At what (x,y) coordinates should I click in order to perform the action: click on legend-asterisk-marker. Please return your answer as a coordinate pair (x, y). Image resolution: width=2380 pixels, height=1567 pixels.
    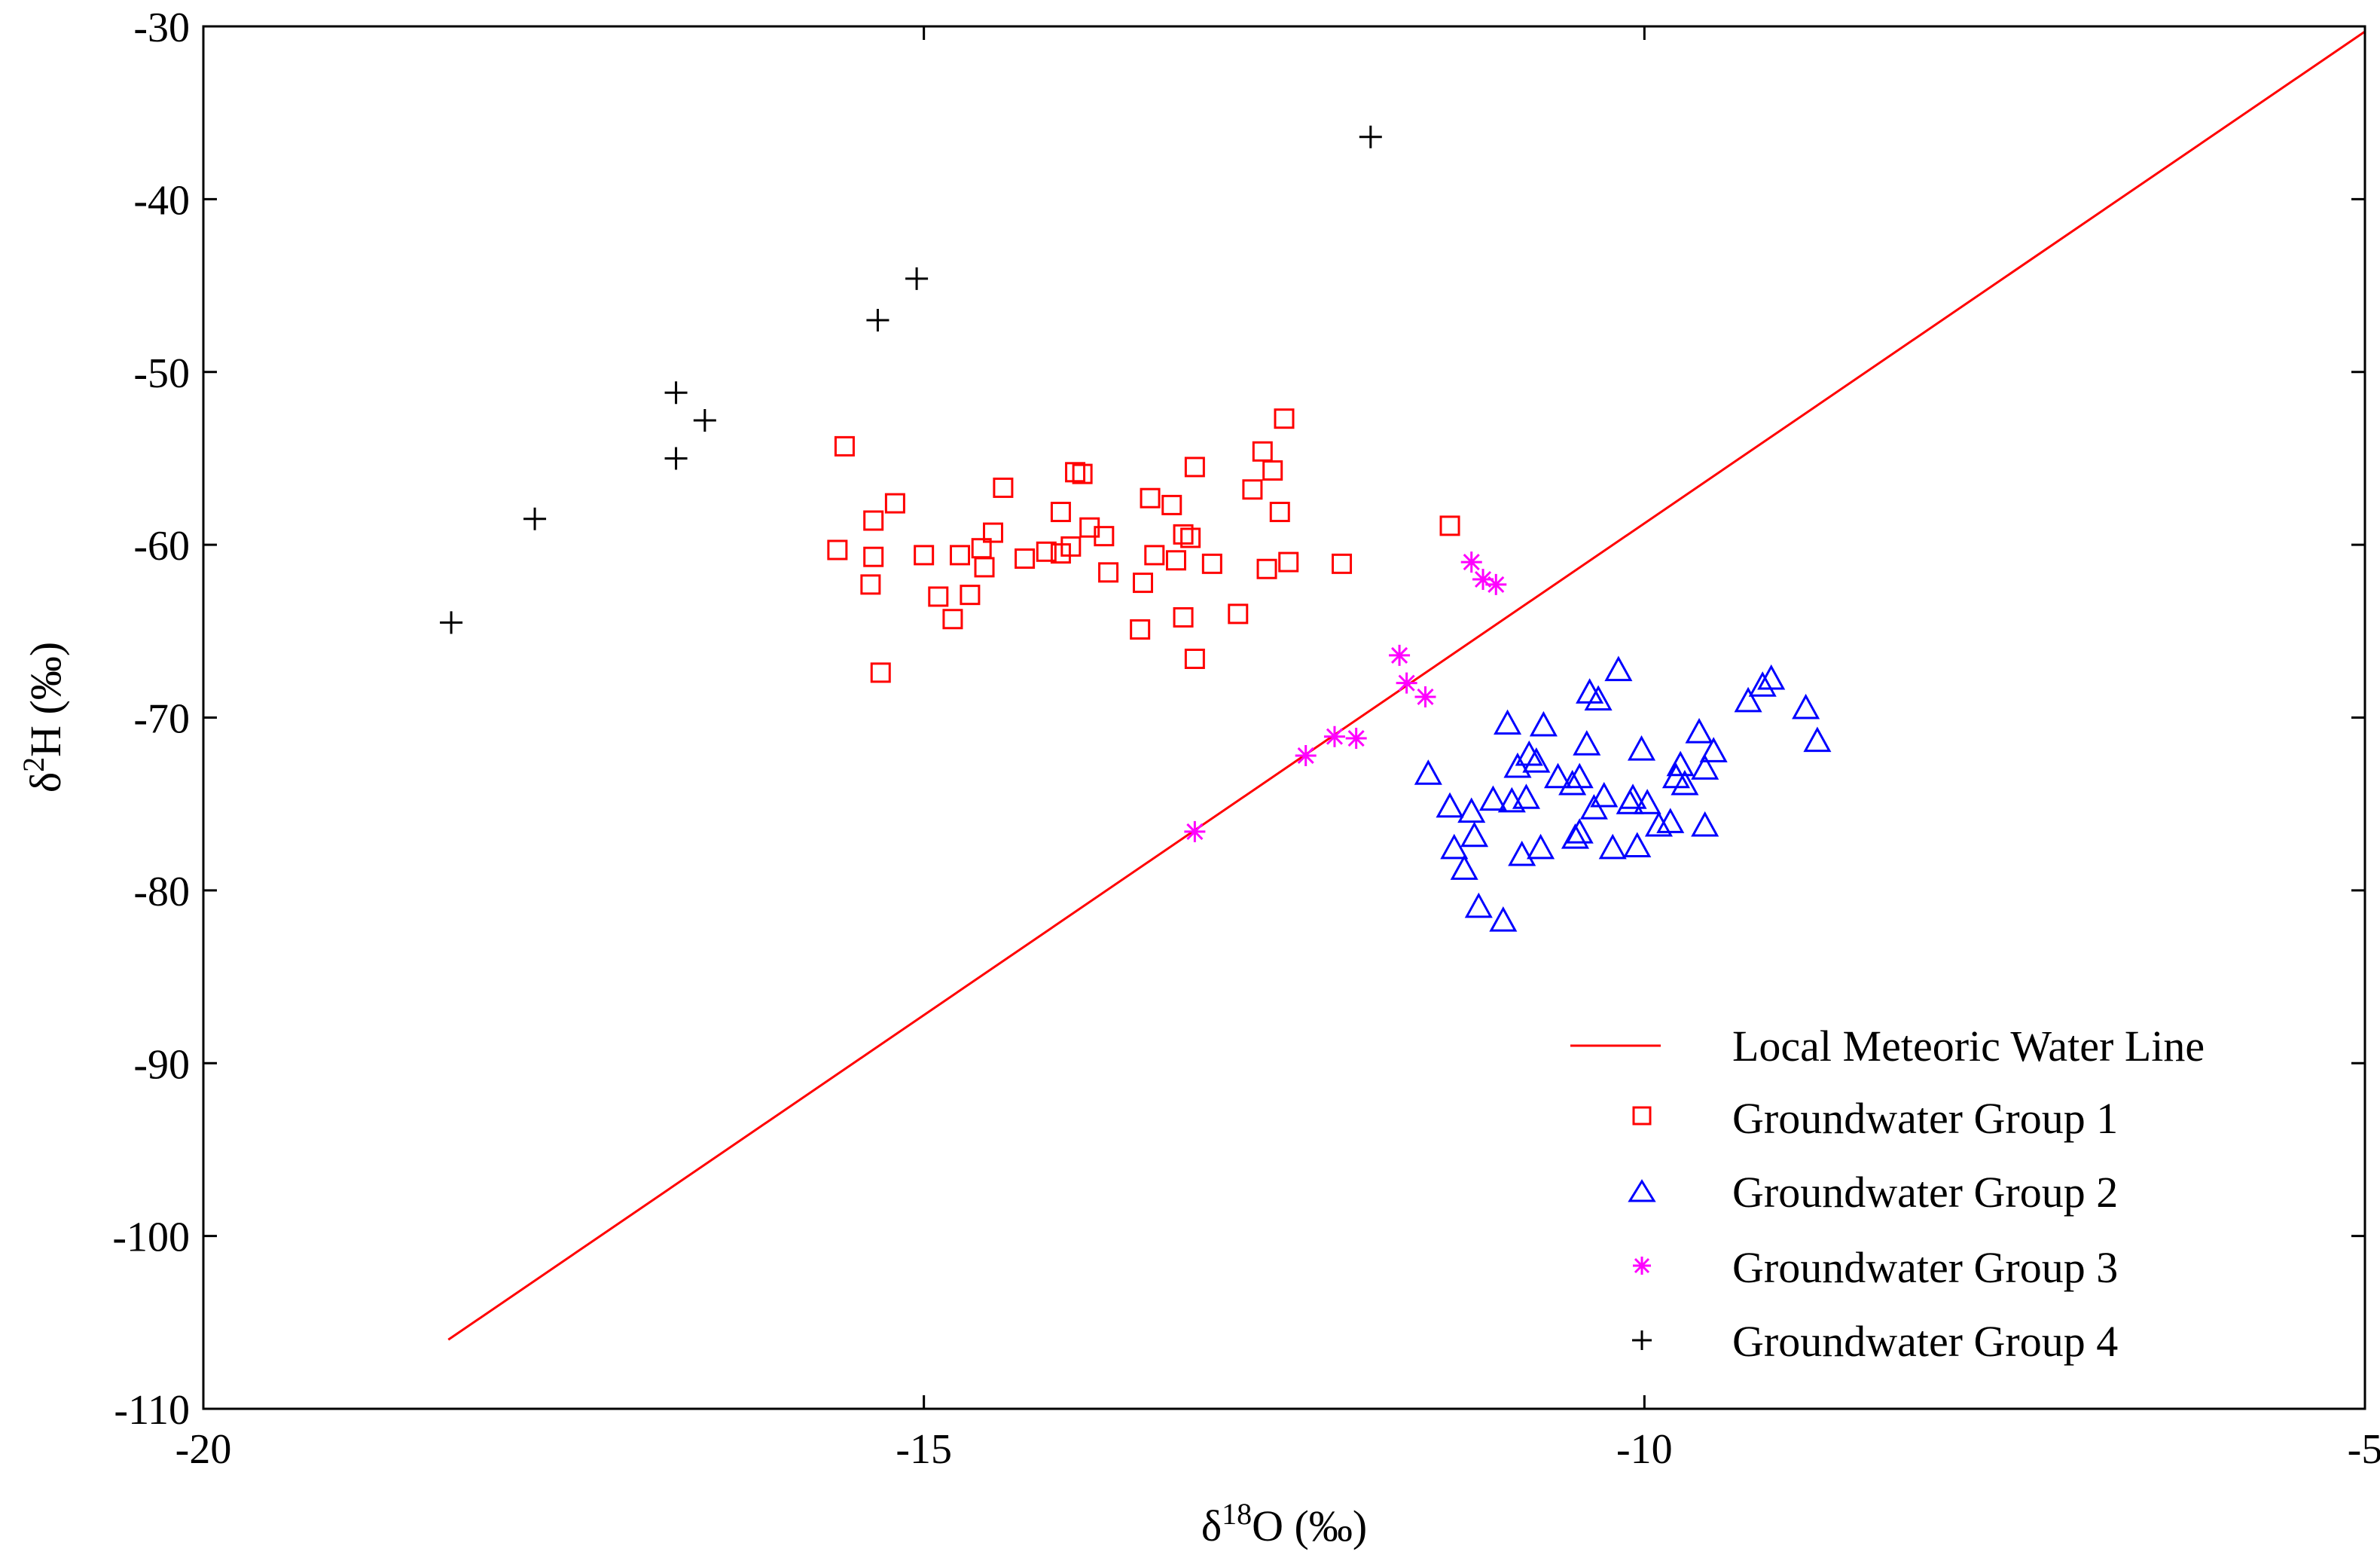
    Looking at the image, I should click on (1642, 1266).